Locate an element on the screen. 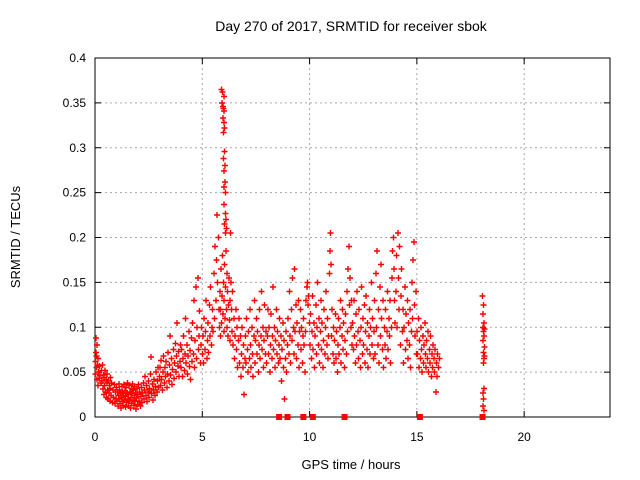 The height and width of the screenshot is (480, 640). x-tick-label: 10 is located at coordinates (310, 437).